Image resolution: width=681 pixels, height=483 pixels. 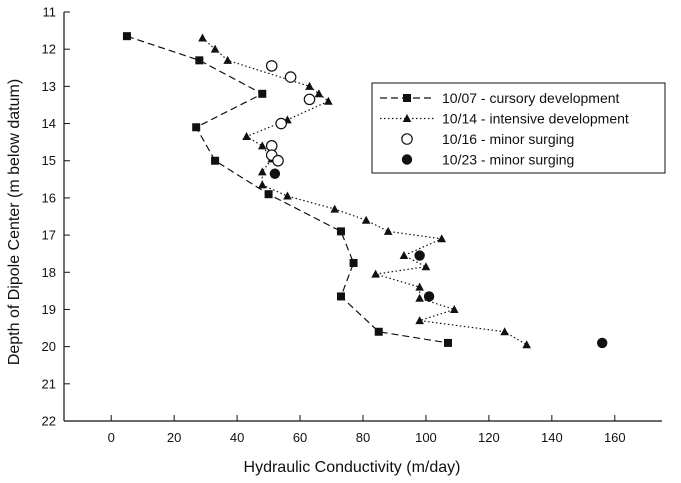 I want to click on legend-item-4: 10/23 - minor surging, so click(x=487, y=160).